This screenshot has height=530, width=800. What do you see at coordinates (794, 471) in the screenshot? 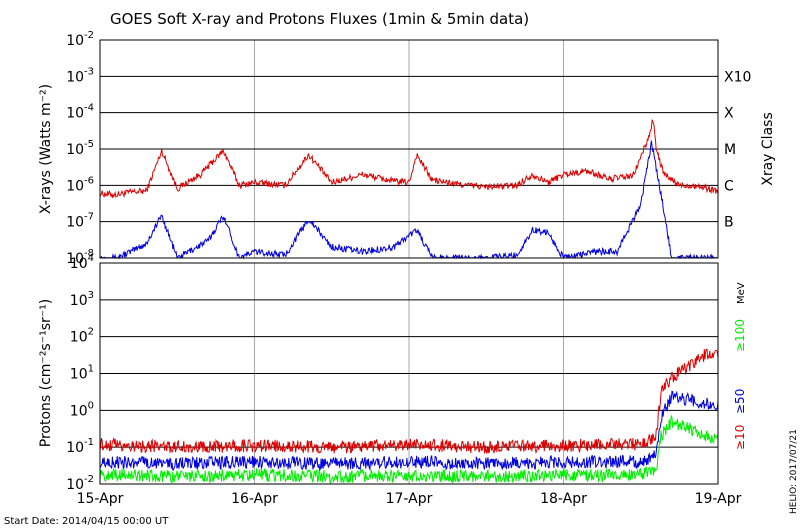
I see `credit-label: HELIO: 2017/07/21` at bounding box center [794, 471].